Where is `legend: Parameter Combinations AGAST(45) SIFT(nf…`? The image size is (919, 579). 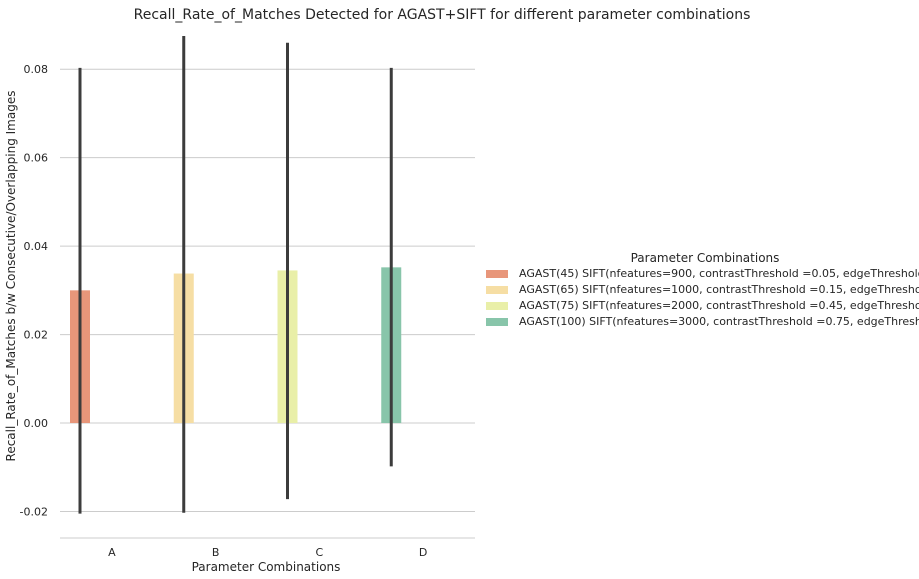
legend: Parameter Combinations AGAST(45) SIFT(nf… is located at coordinates (702, 289).